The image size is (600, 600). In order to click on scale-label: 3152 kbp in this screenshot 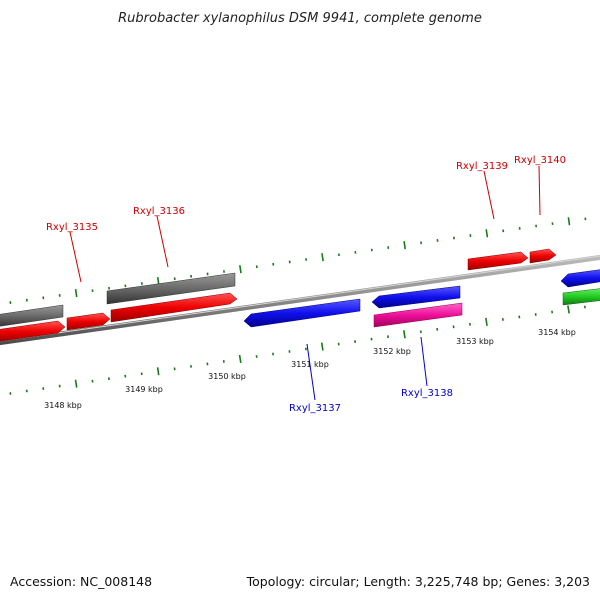, I will do `click(392, 351)`.